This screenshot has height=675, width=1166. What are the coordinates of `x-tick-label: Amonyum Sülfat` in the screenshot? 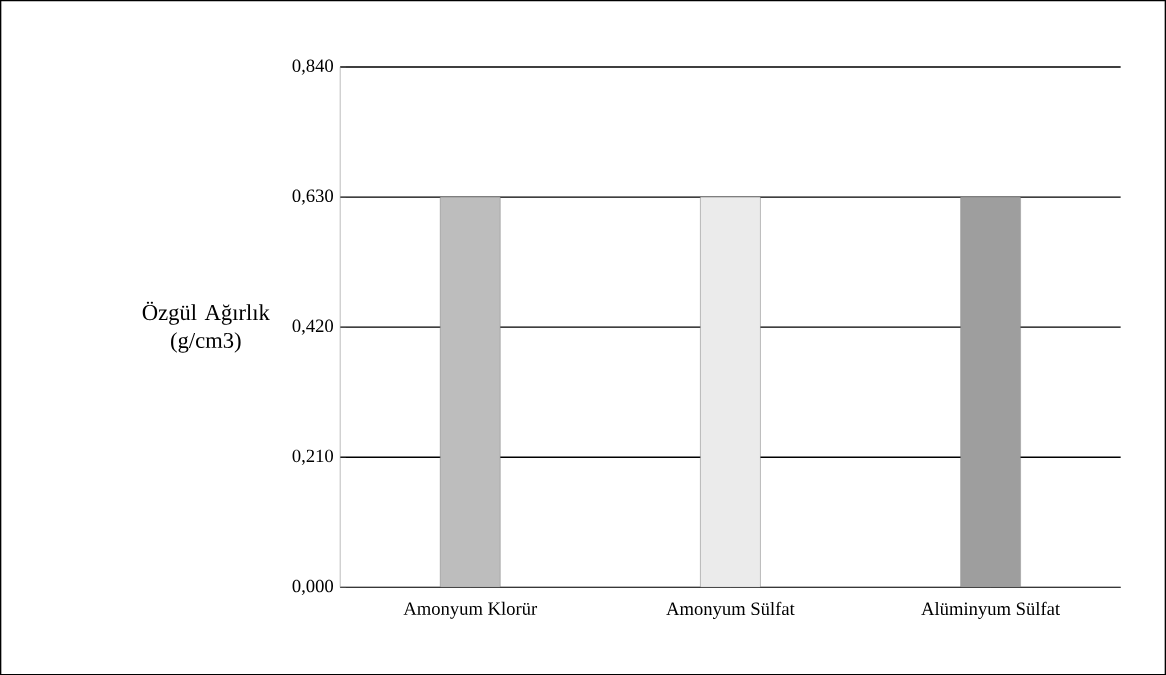 It's located at (730, 610).